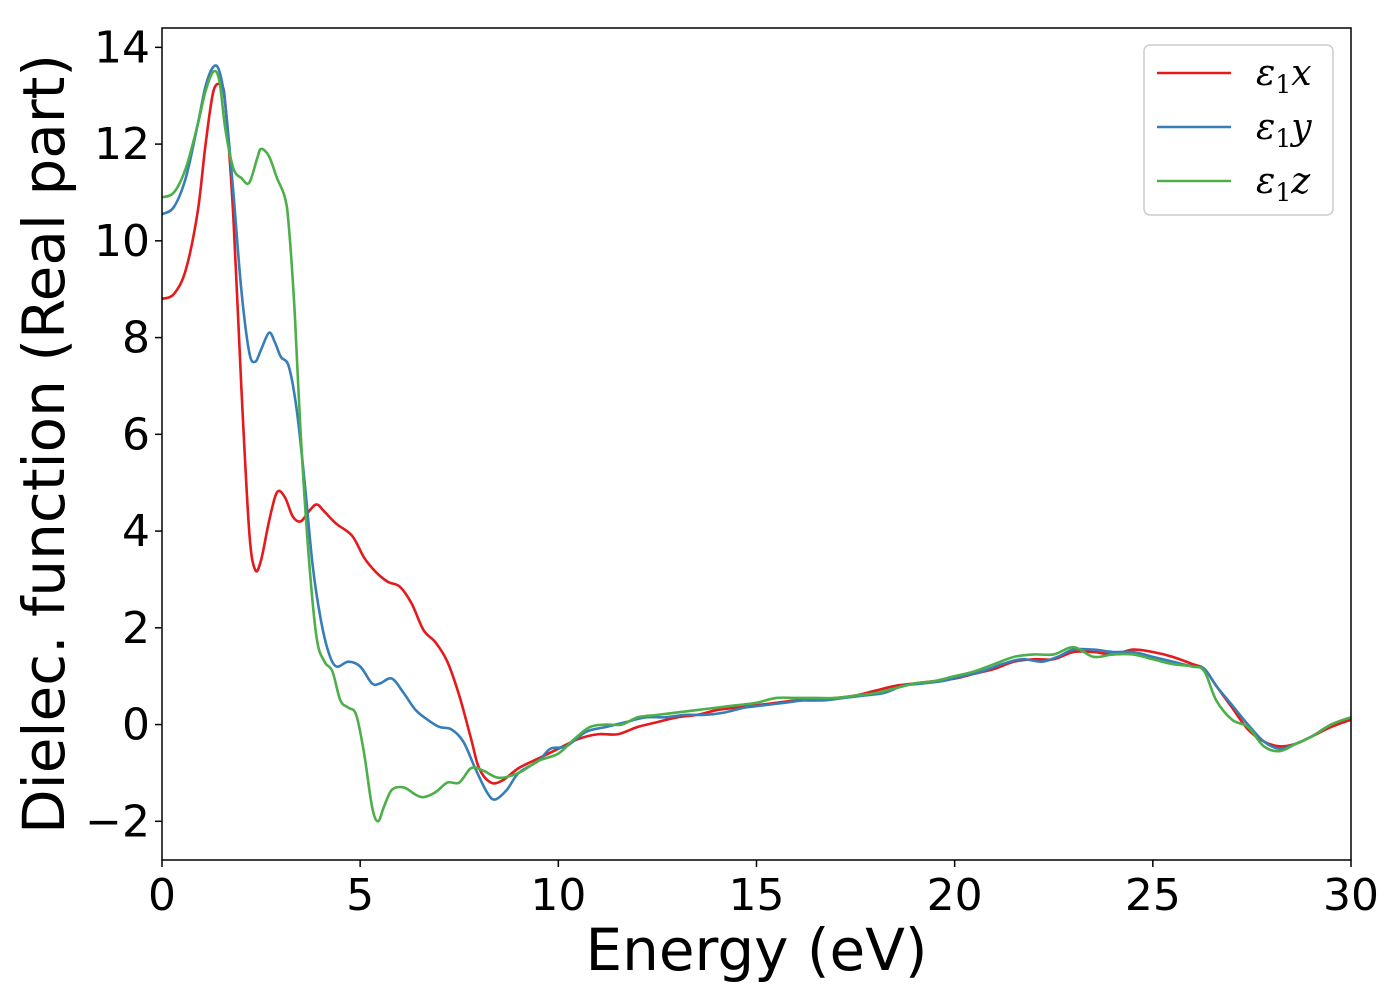 This screenshot has width=1400, height=1000. What do you see at coordinates (1153, 895) in the screenshot?
I see `x-tick-label: 25` at bounding box center [1153, 895].